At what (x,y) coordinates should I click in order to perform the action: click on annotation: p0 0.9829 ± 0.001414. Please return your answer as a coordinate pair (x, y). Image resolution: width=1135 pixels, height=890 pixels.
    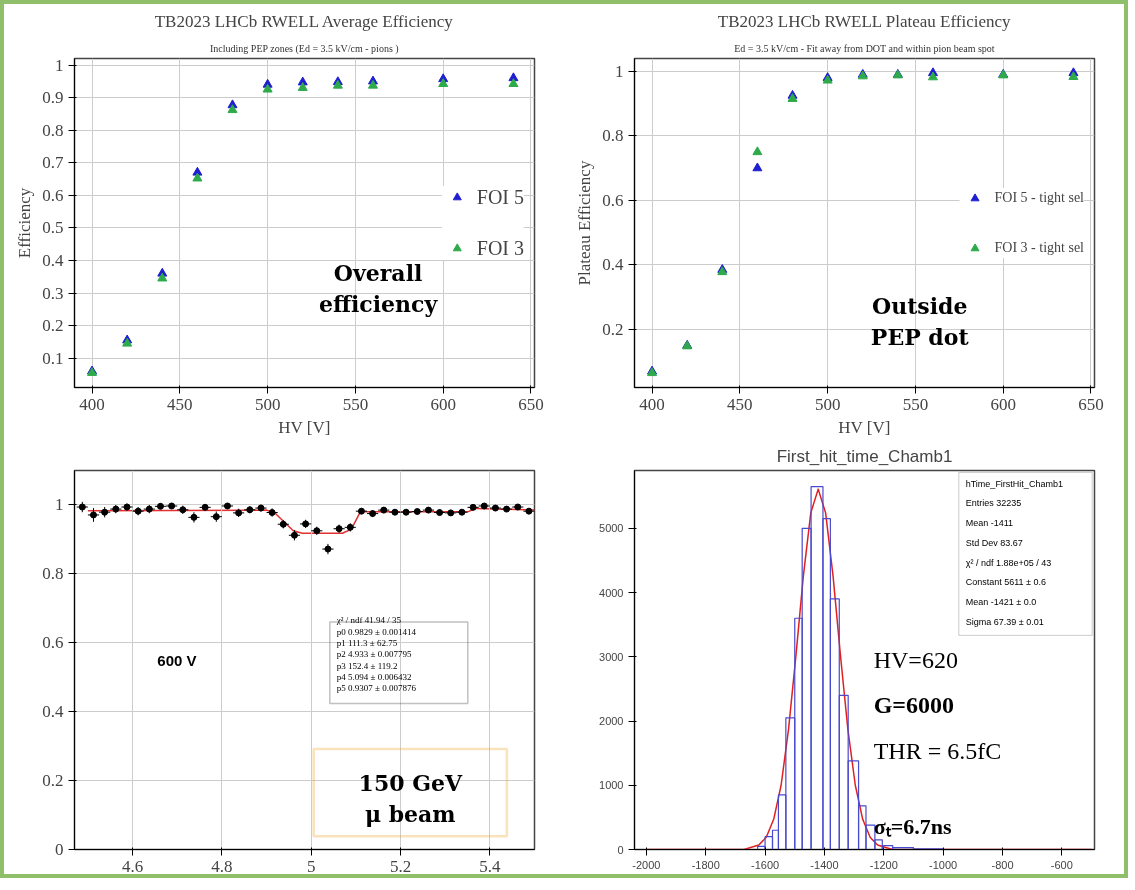
    Looking at the image, I should click on (376, 631).